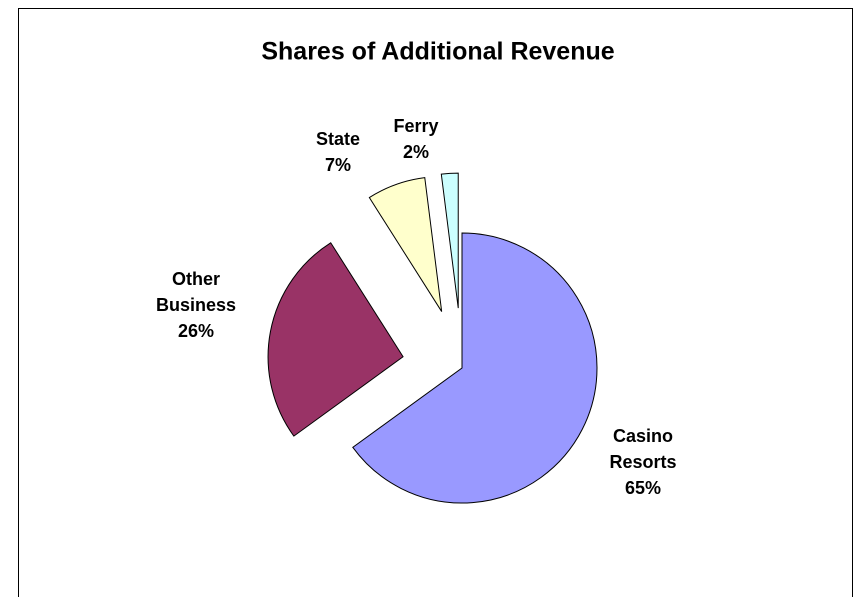 Image resolution: width=853 pixels, height=597 pixels. What do you see at coordinates (643, 488) in the screenshot?
I see `value-label: 65%` at bounding box center [643, 488].